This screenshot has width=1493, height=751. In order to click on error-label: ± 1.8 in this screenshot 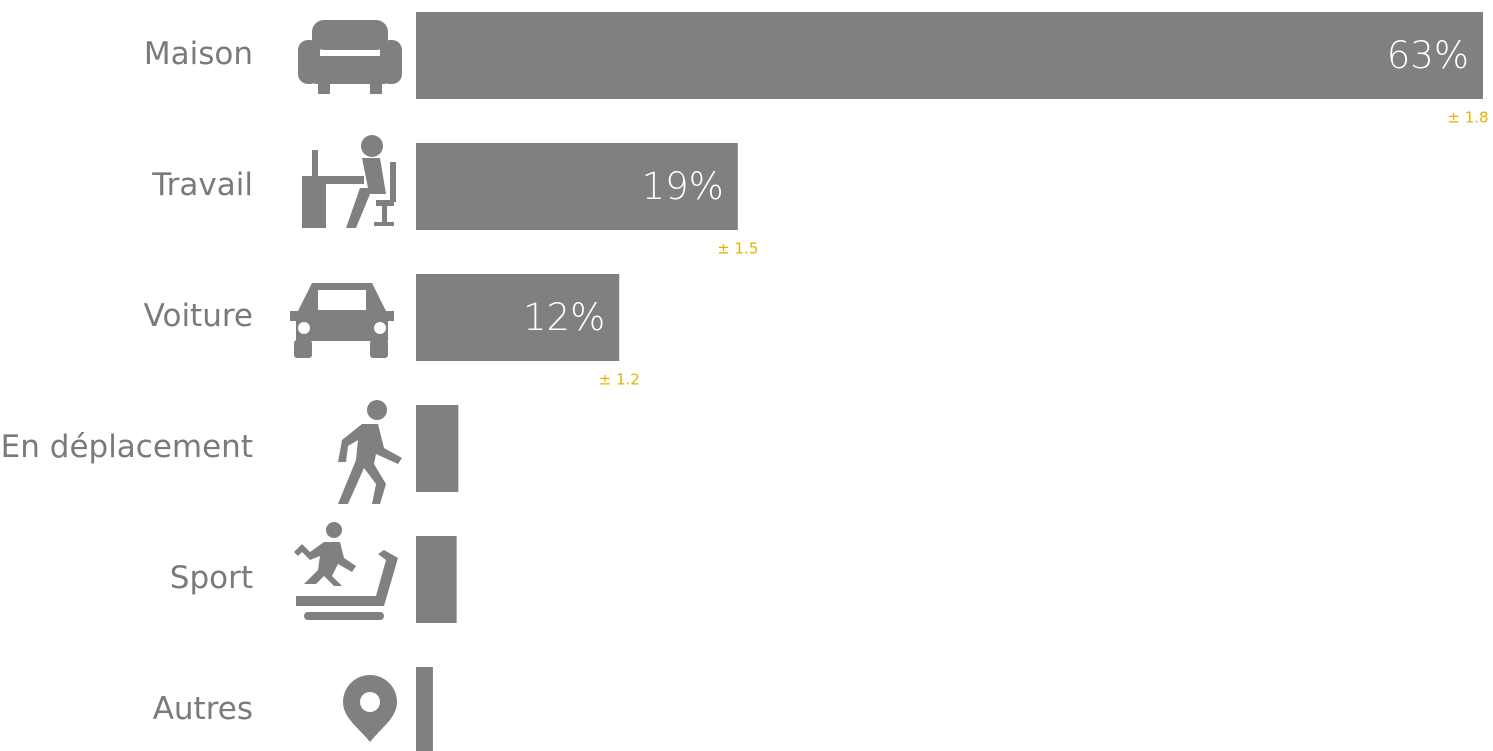, I will do `click(1467, 118)`.